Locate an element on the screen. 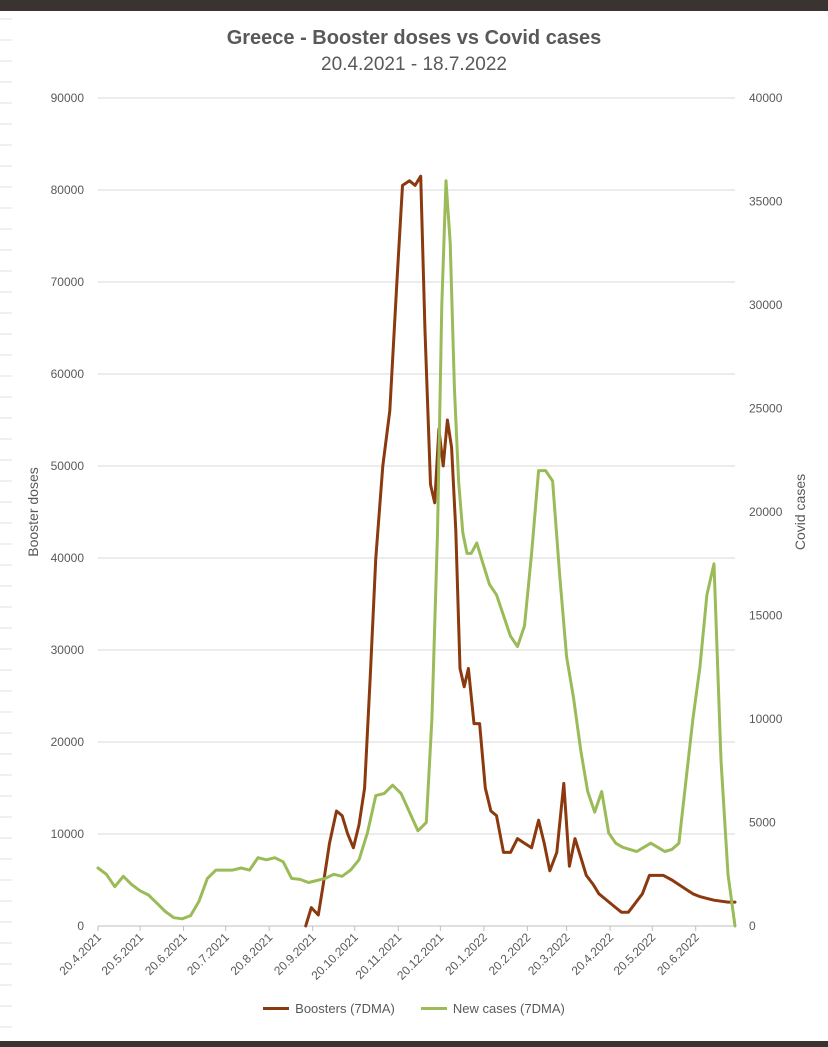 Image resolution: width=828 pixels, height=1047 pixels. chart-subtitle: 20.4.2021 - 18.7.2022 is located at coordinates (414, 64).